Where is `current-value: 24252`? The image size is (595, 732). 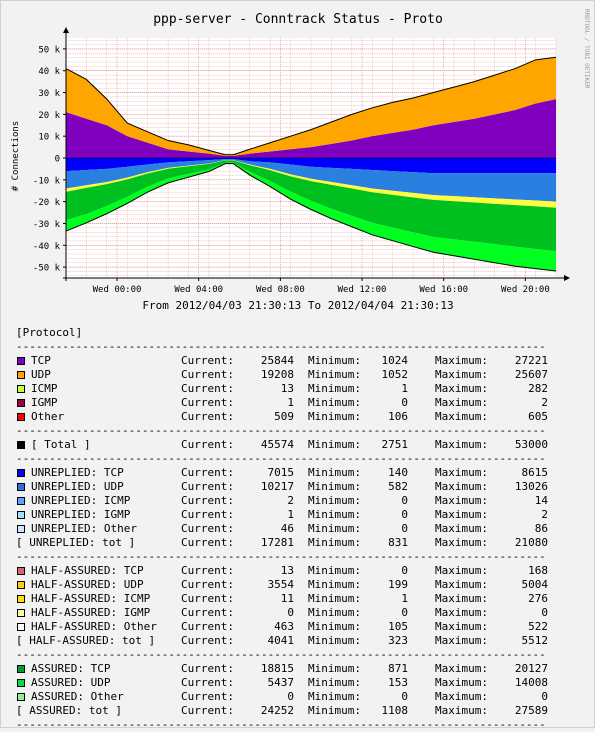 current-value: 24252 is located at coordinates (277, 710).